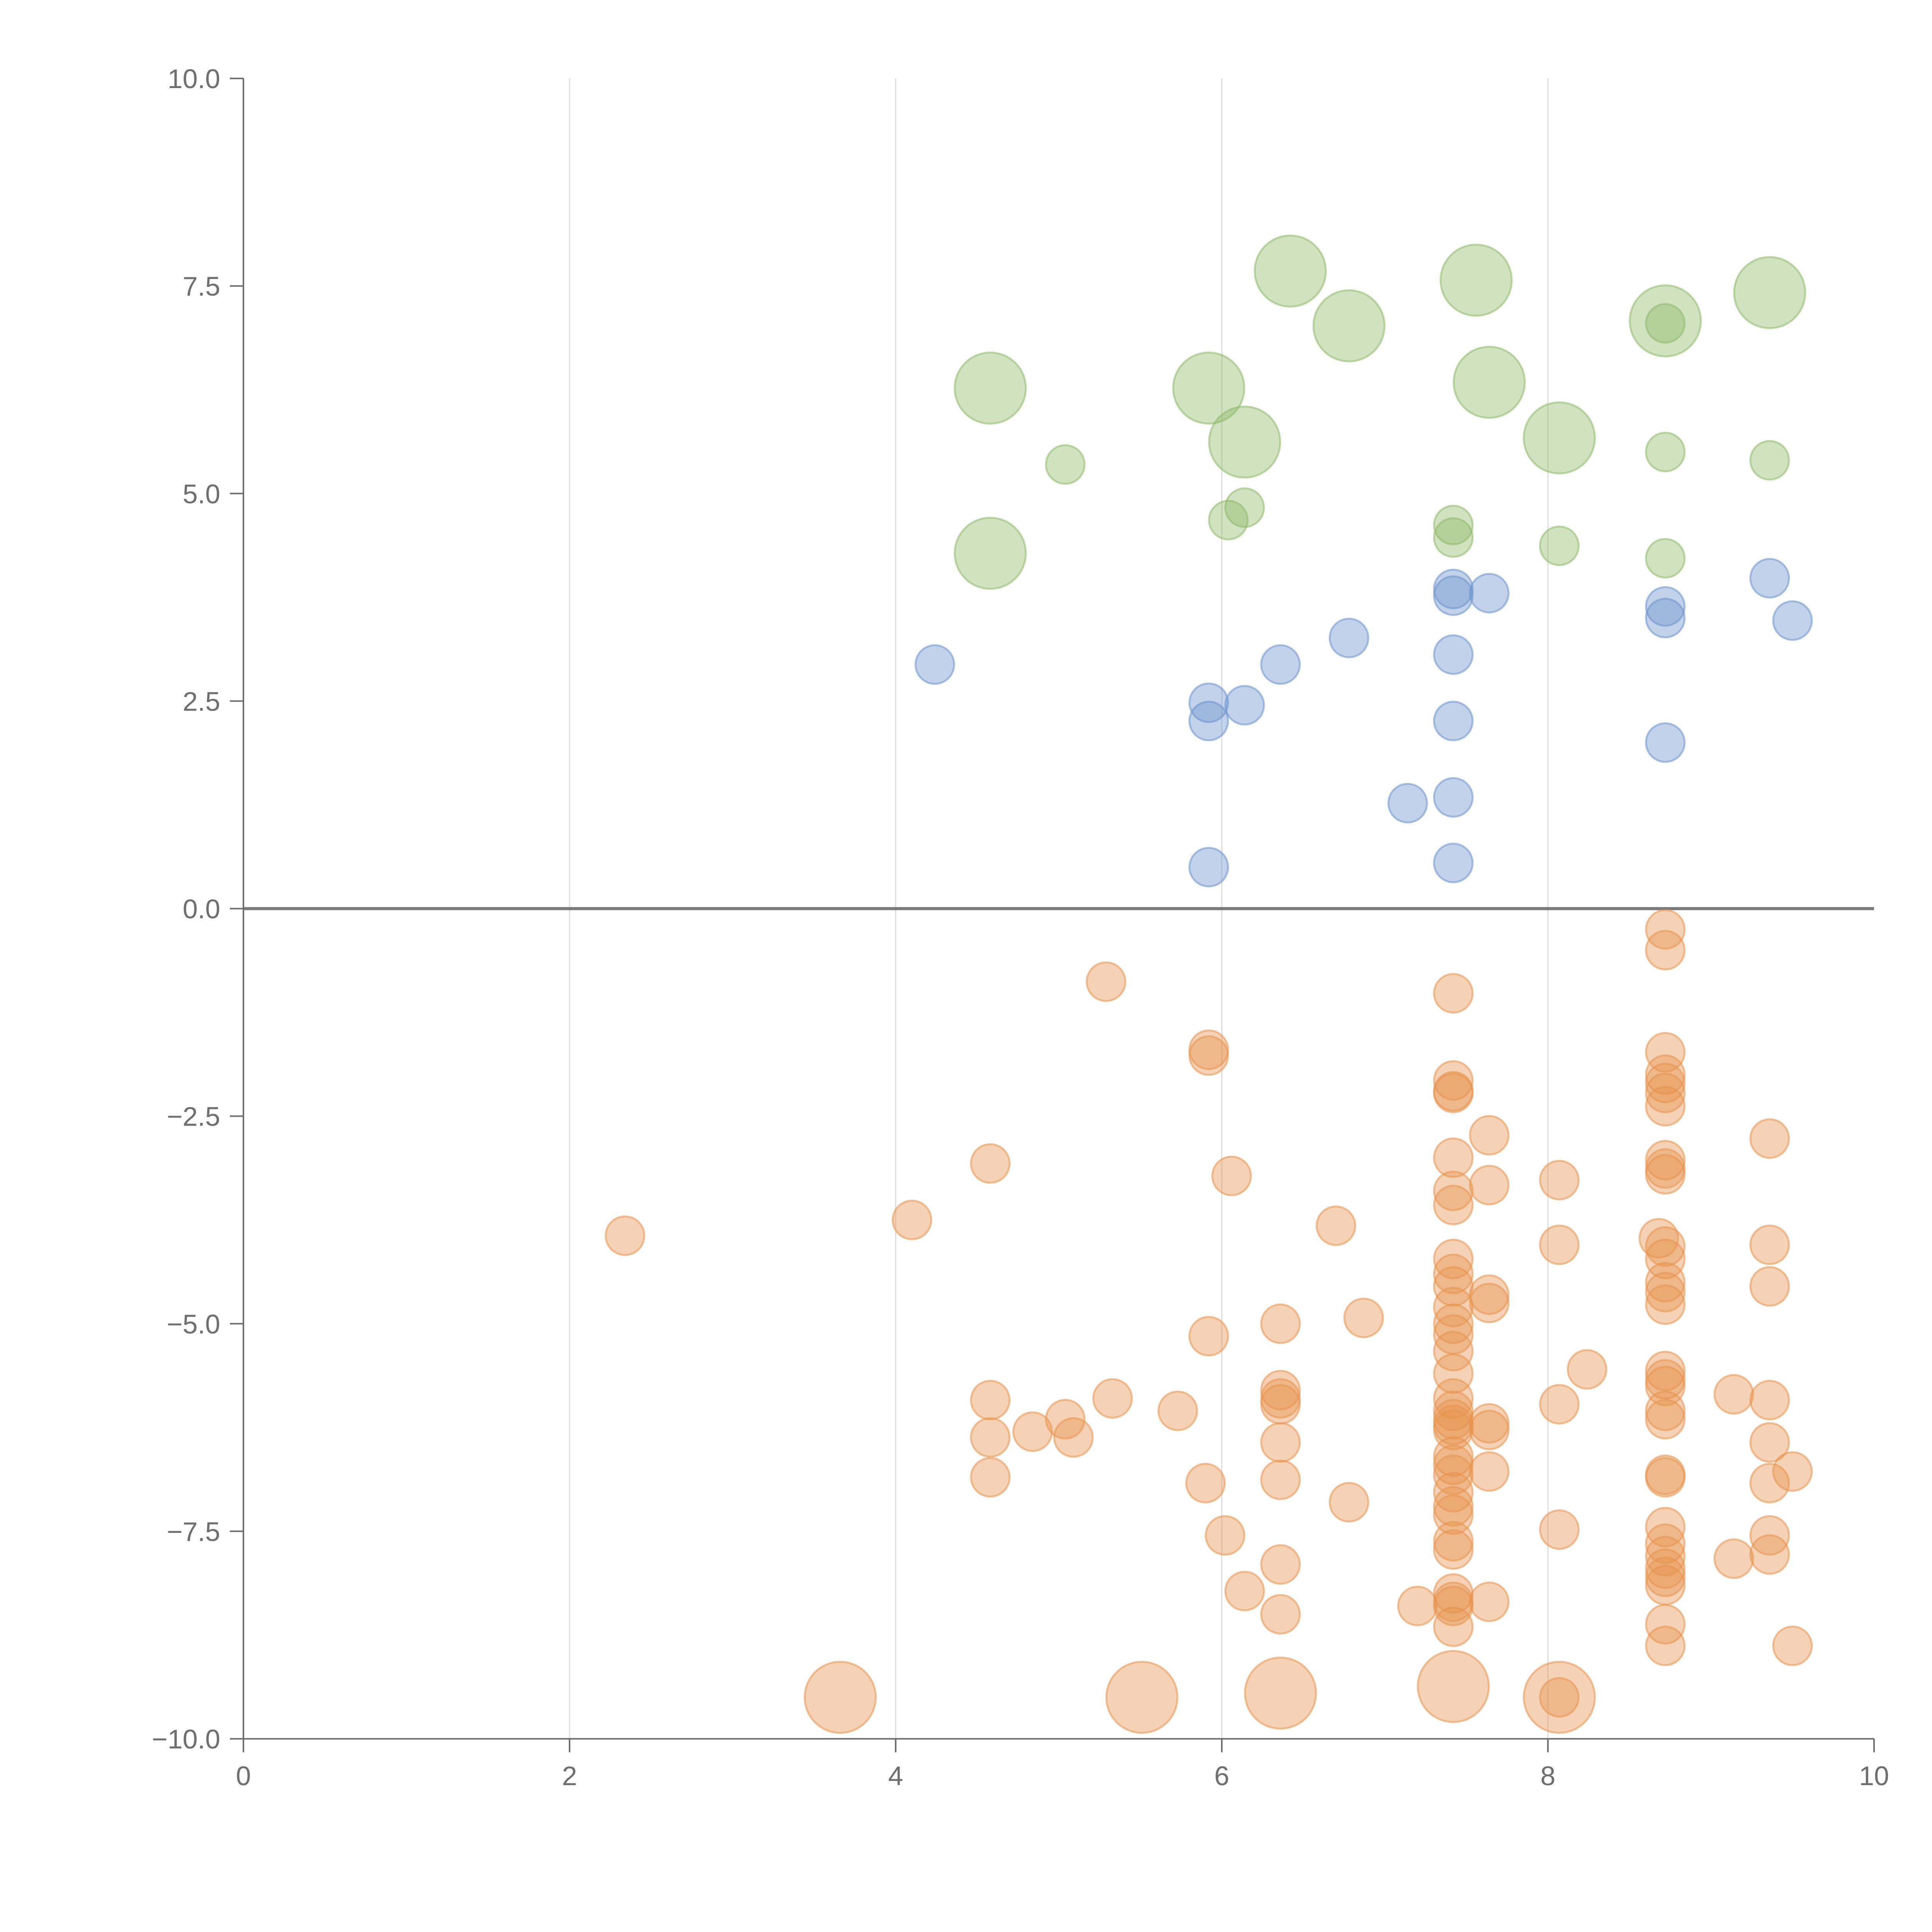  I want to click on y-tick-label: −2.5, so click(193, 1117).